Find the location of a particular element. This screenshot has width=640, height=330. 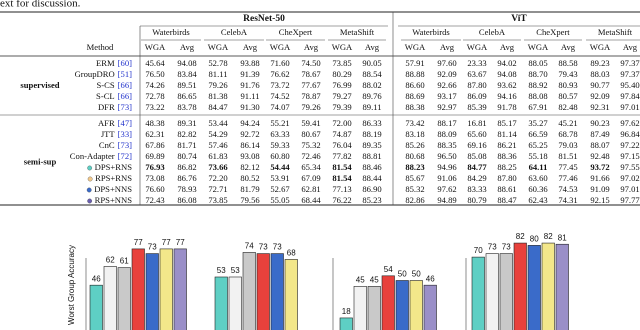

legend-marker is located at coordinates (89, 190).